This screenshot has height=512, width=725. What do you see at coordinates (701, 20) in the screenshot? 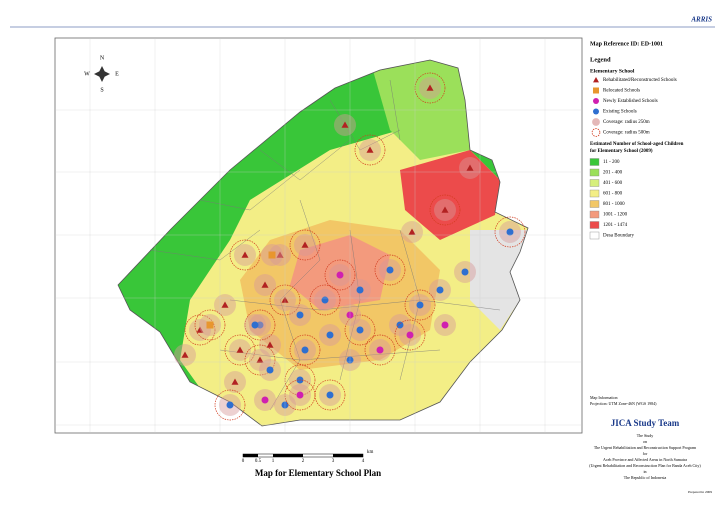
I see `corner-label: ARRIS` at bounding box center [701, 20].